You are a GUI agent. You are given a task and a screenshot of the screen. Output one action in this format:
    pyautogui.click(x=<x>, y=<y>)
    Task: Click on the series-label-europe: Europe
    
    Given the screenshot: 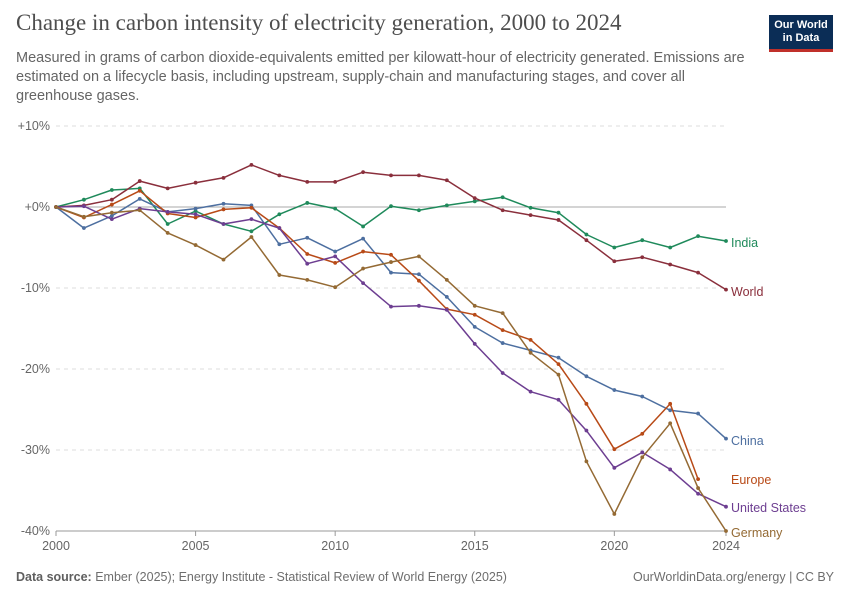 What is the action you would take?
    pyautogui.click(x=751, y=480)
    